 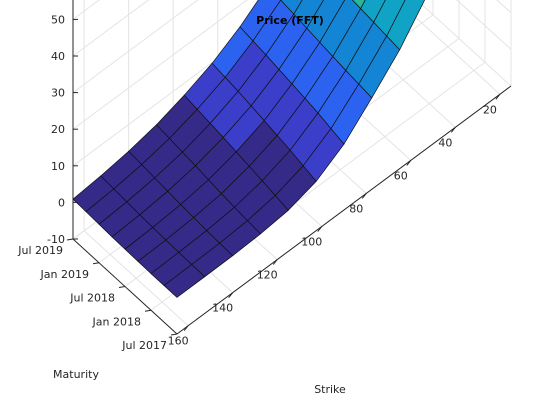 What do you see at coordinates (401, 175) in the screenshot?
I see `x-tick-label: 60` at bounding box center [401, 175].